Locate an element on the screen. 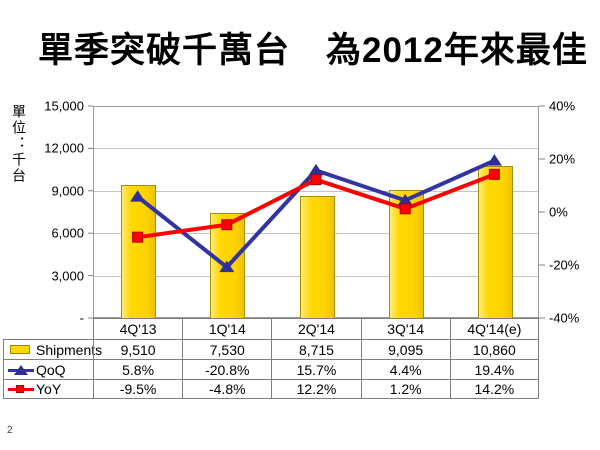  square-marker-icon is located at coordinates (20, 389).